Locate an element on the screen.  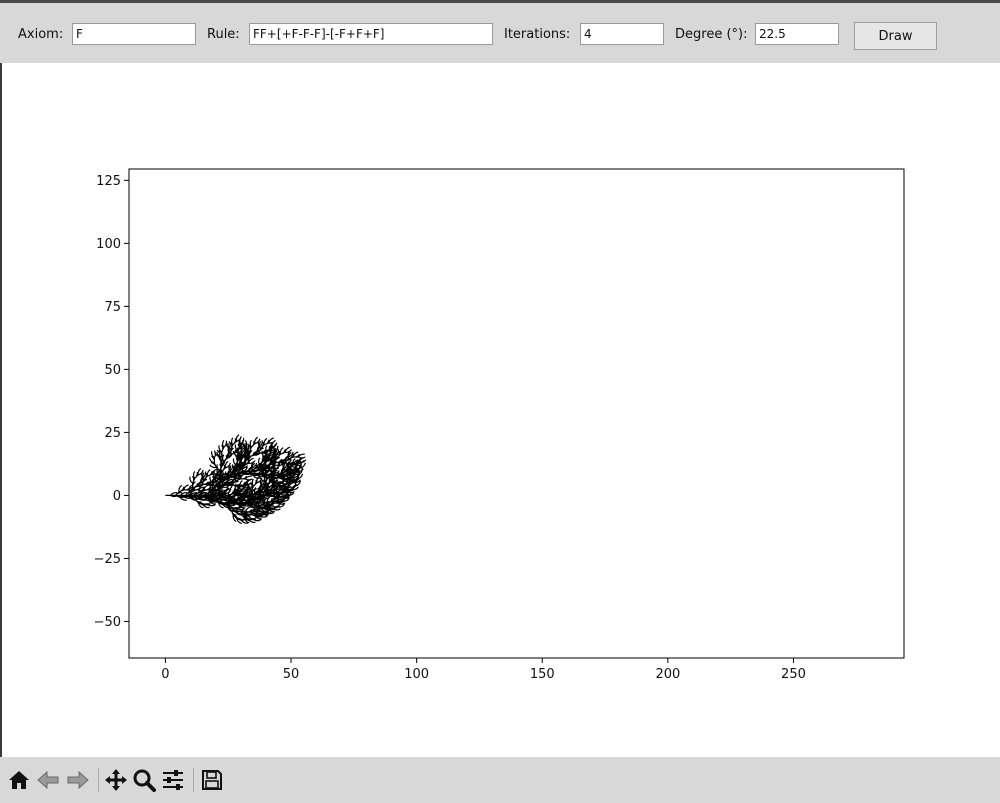
x-tick-label: 200 is located at coordinates (667, 674).